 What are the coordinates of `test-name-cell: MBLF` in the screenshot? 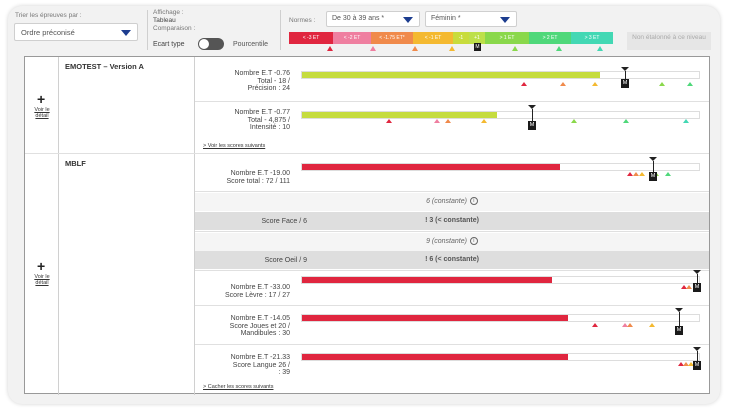 It's located at (127, 274).